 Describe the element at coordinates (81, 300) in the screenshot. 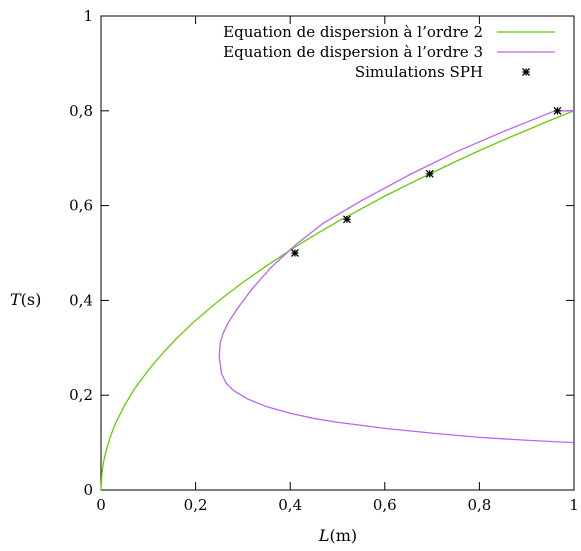

I see `y-tick-label: 0,4` at that location.